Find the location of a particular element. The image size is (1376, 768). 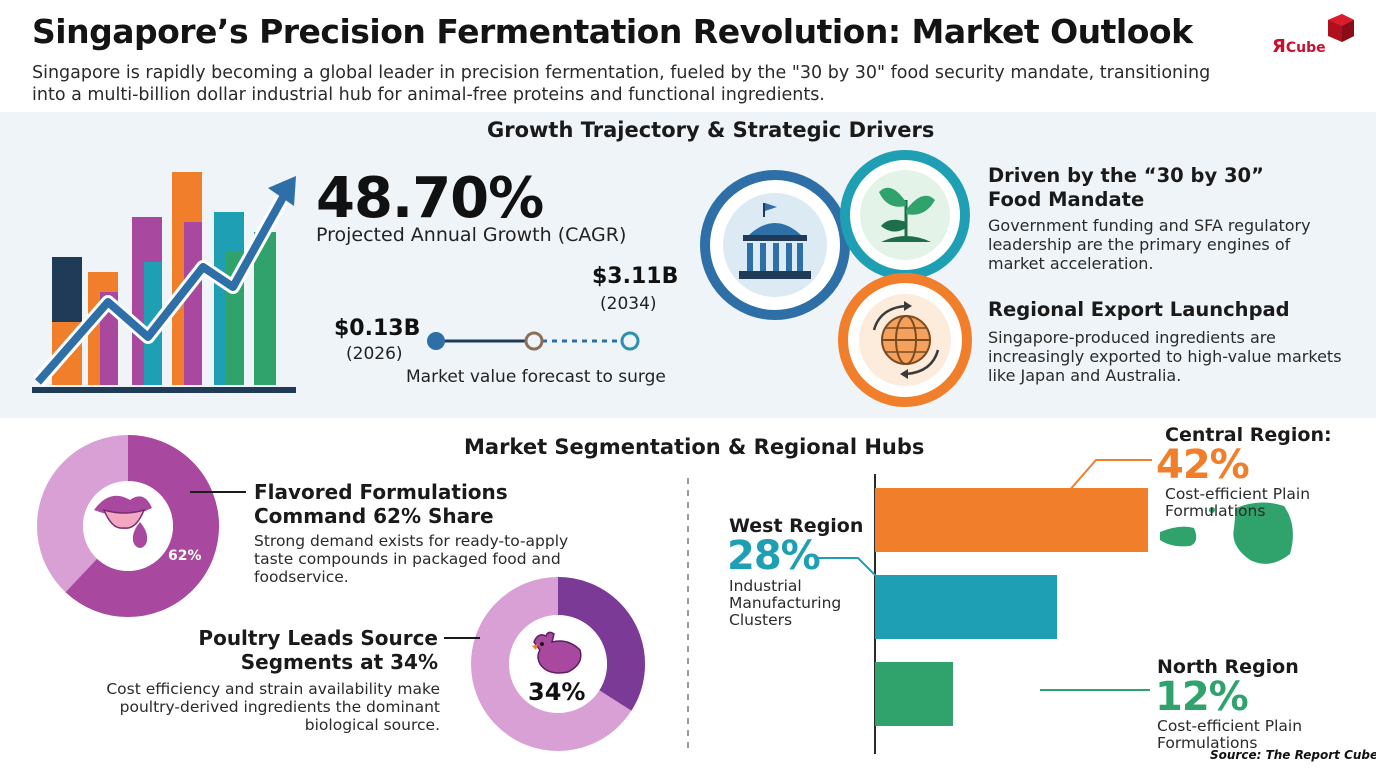

west-region-pct: 28% is located at coordinates (774, 556).